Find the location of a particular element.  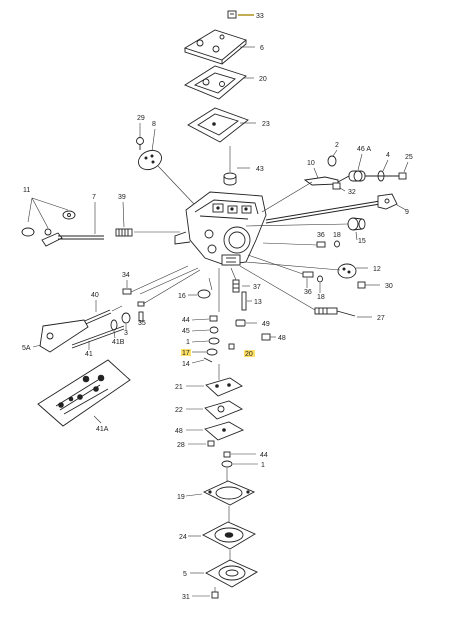

label-14: 14 is located at coordinates (186, 364).